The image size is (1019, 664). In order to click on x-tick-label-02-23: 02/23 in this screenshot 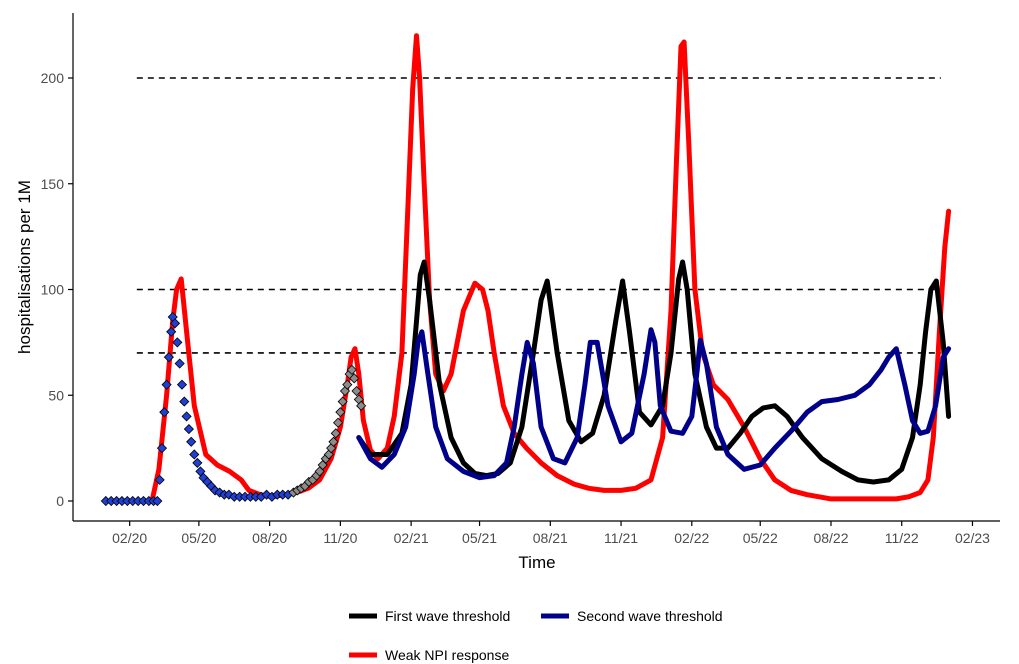, I will do `click(972, 538)`.